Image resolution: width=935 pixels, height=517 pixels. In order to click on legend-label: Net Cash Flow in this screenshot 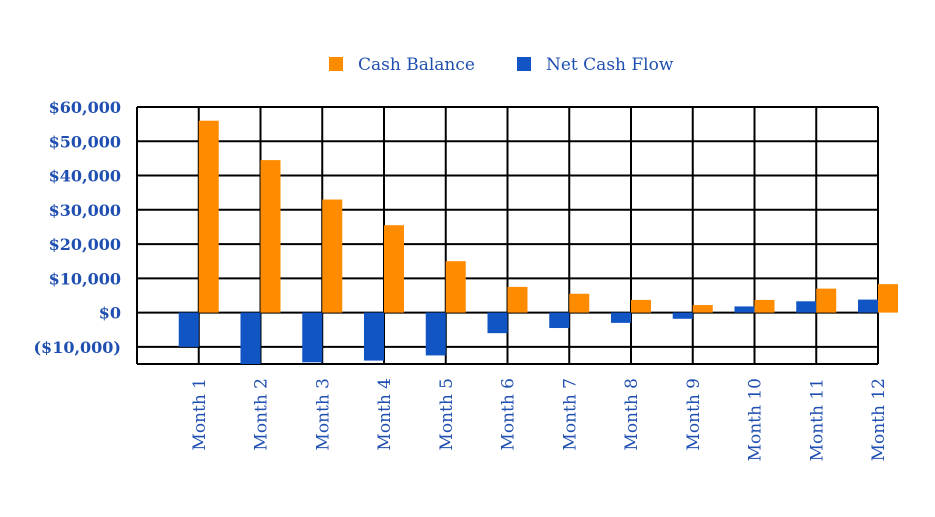, I will do `click(610, 65)`.